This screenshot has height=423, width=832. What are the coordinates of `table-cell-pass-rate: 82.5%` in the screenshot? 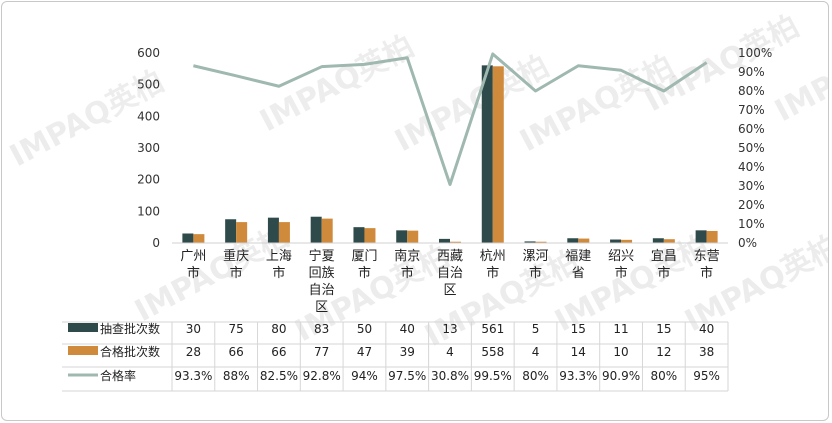 It's located at (279, 376).